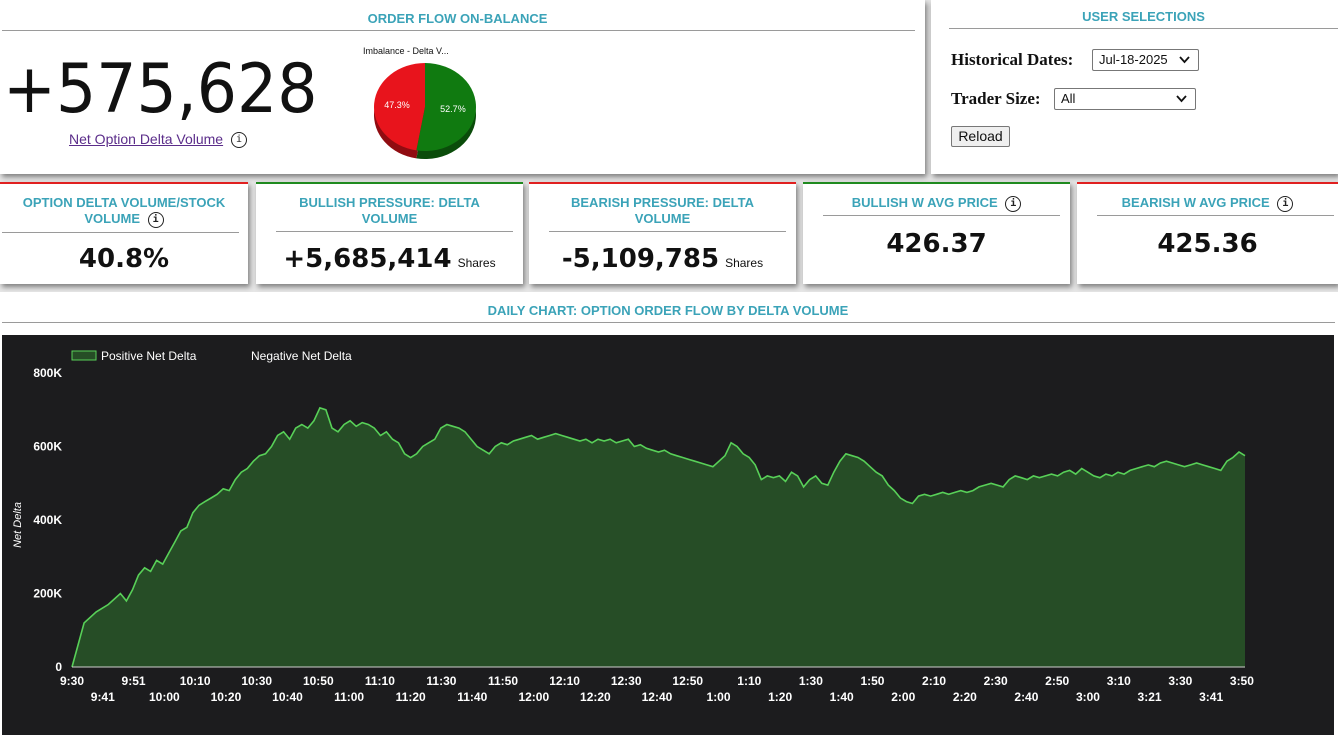  Describe the element at coordinates (441, 681) in the screenshot. I see `x-tick-label: 11:30` at that location.